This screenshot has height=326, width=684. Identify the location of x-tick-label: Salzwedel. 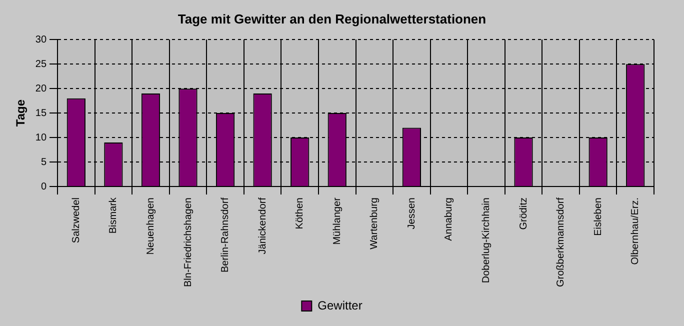
(76, 221).